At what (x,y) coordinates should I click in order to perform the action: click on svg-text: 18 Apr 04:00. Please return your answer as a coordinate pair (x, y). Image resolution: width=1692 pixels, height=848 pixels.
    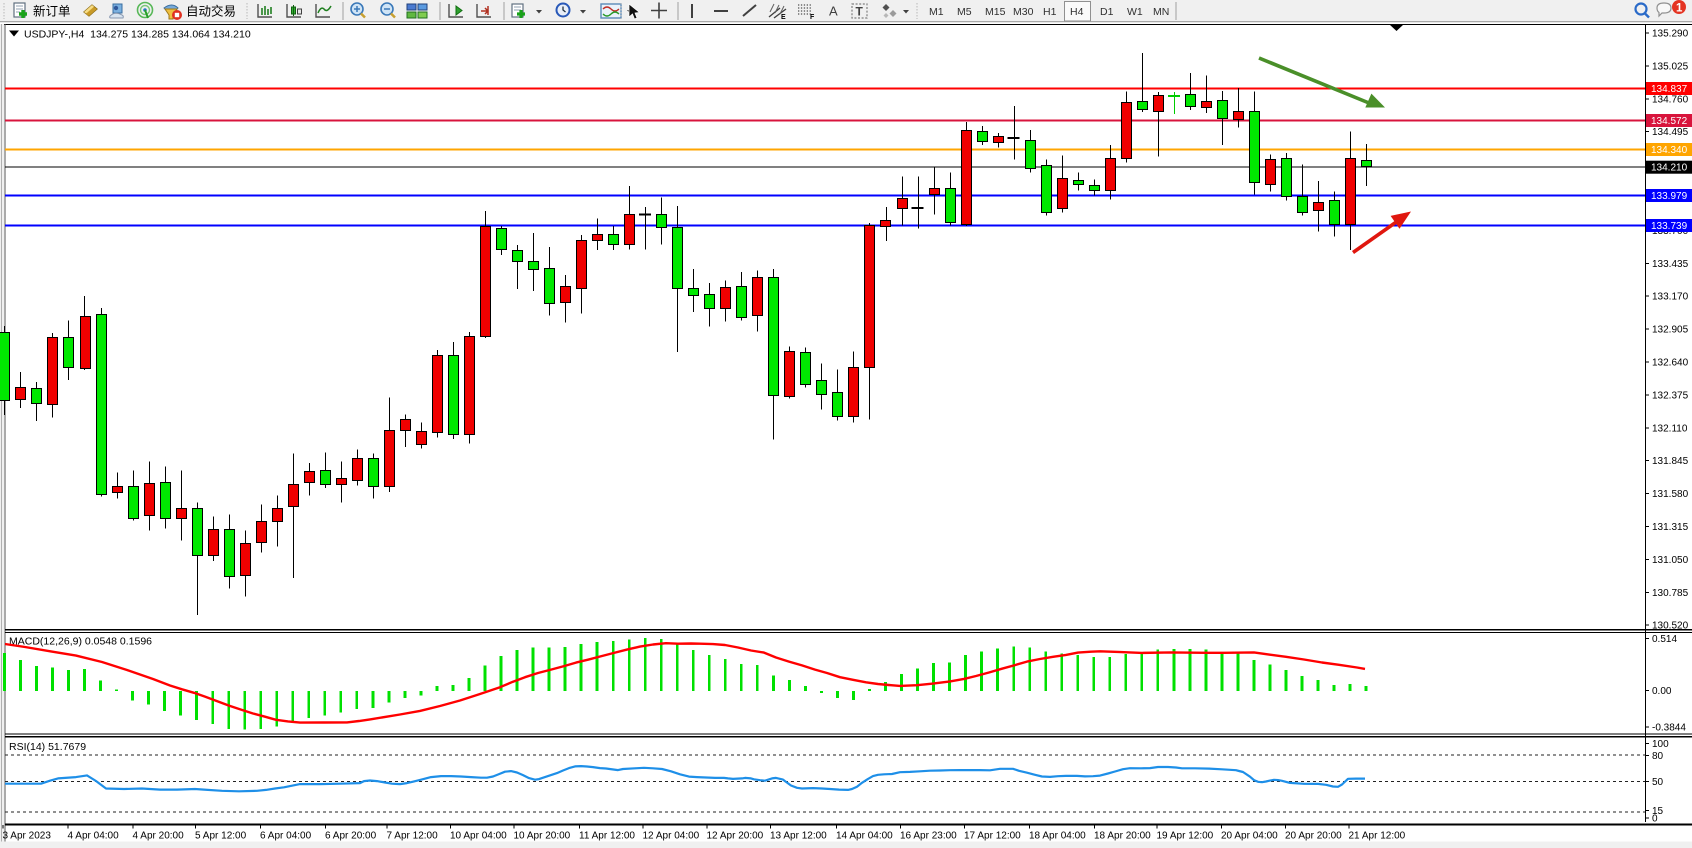
    Looking at the image, I should click on (1057, 836).